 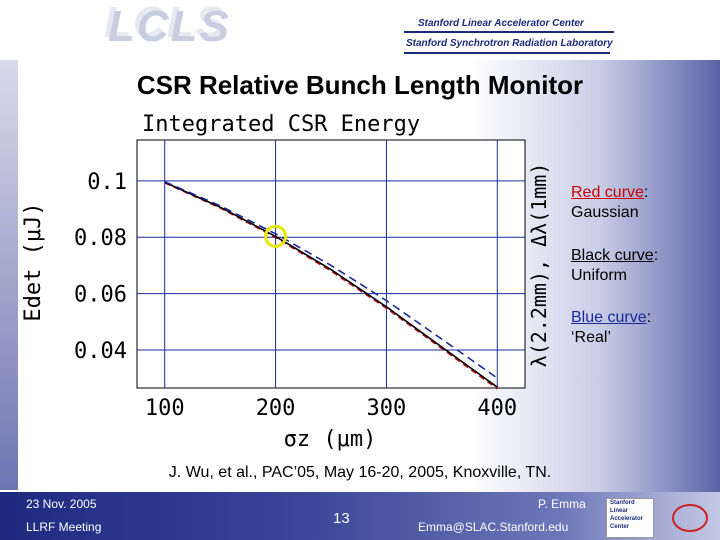 What do you see at coordinates (599, 275) in the screenshot?
I see `legend-black-desc: Uniform` at bounding box center [599, 275].